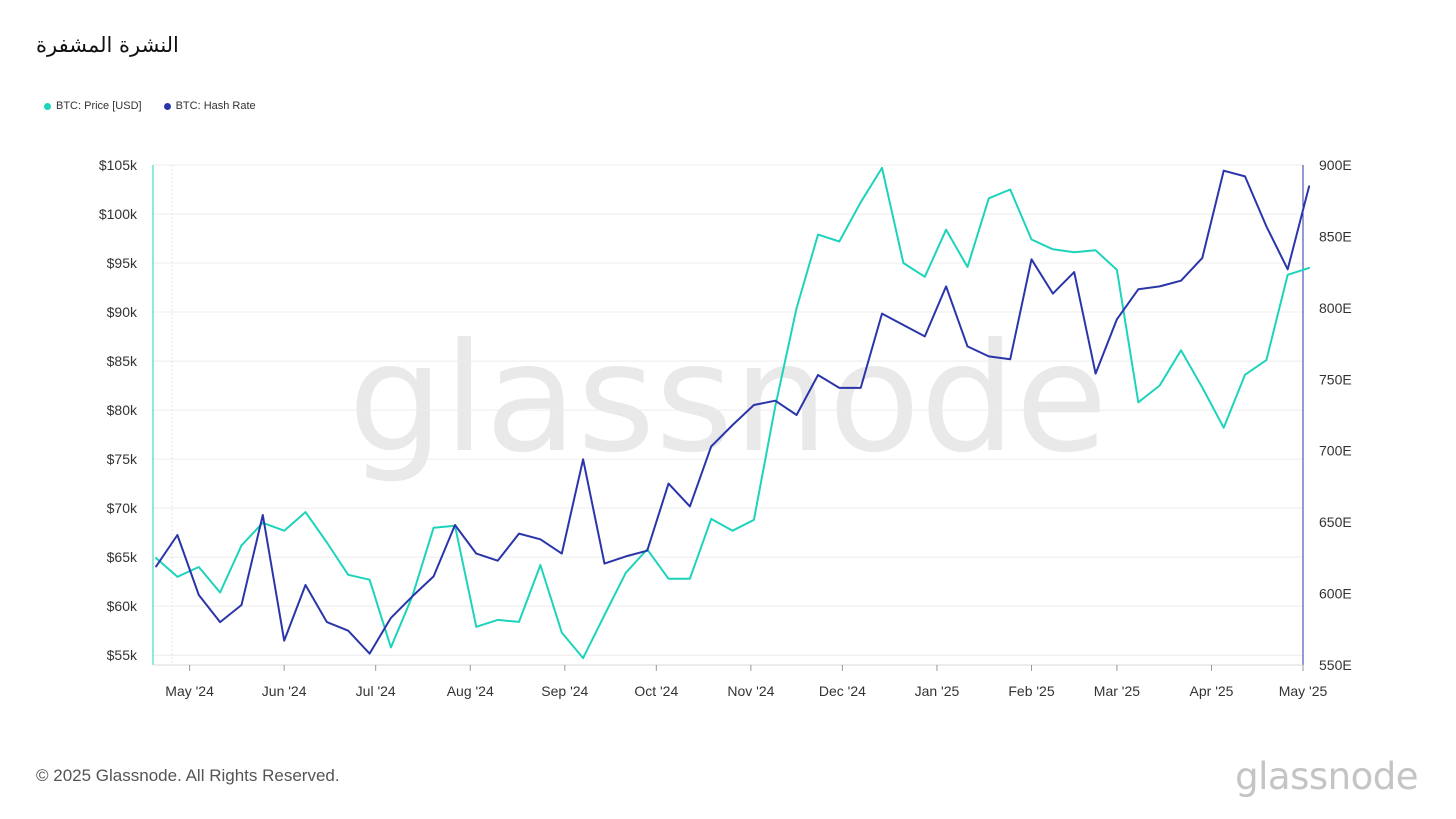  I want to click on legend-dot-price-icon, so click(47, 106).